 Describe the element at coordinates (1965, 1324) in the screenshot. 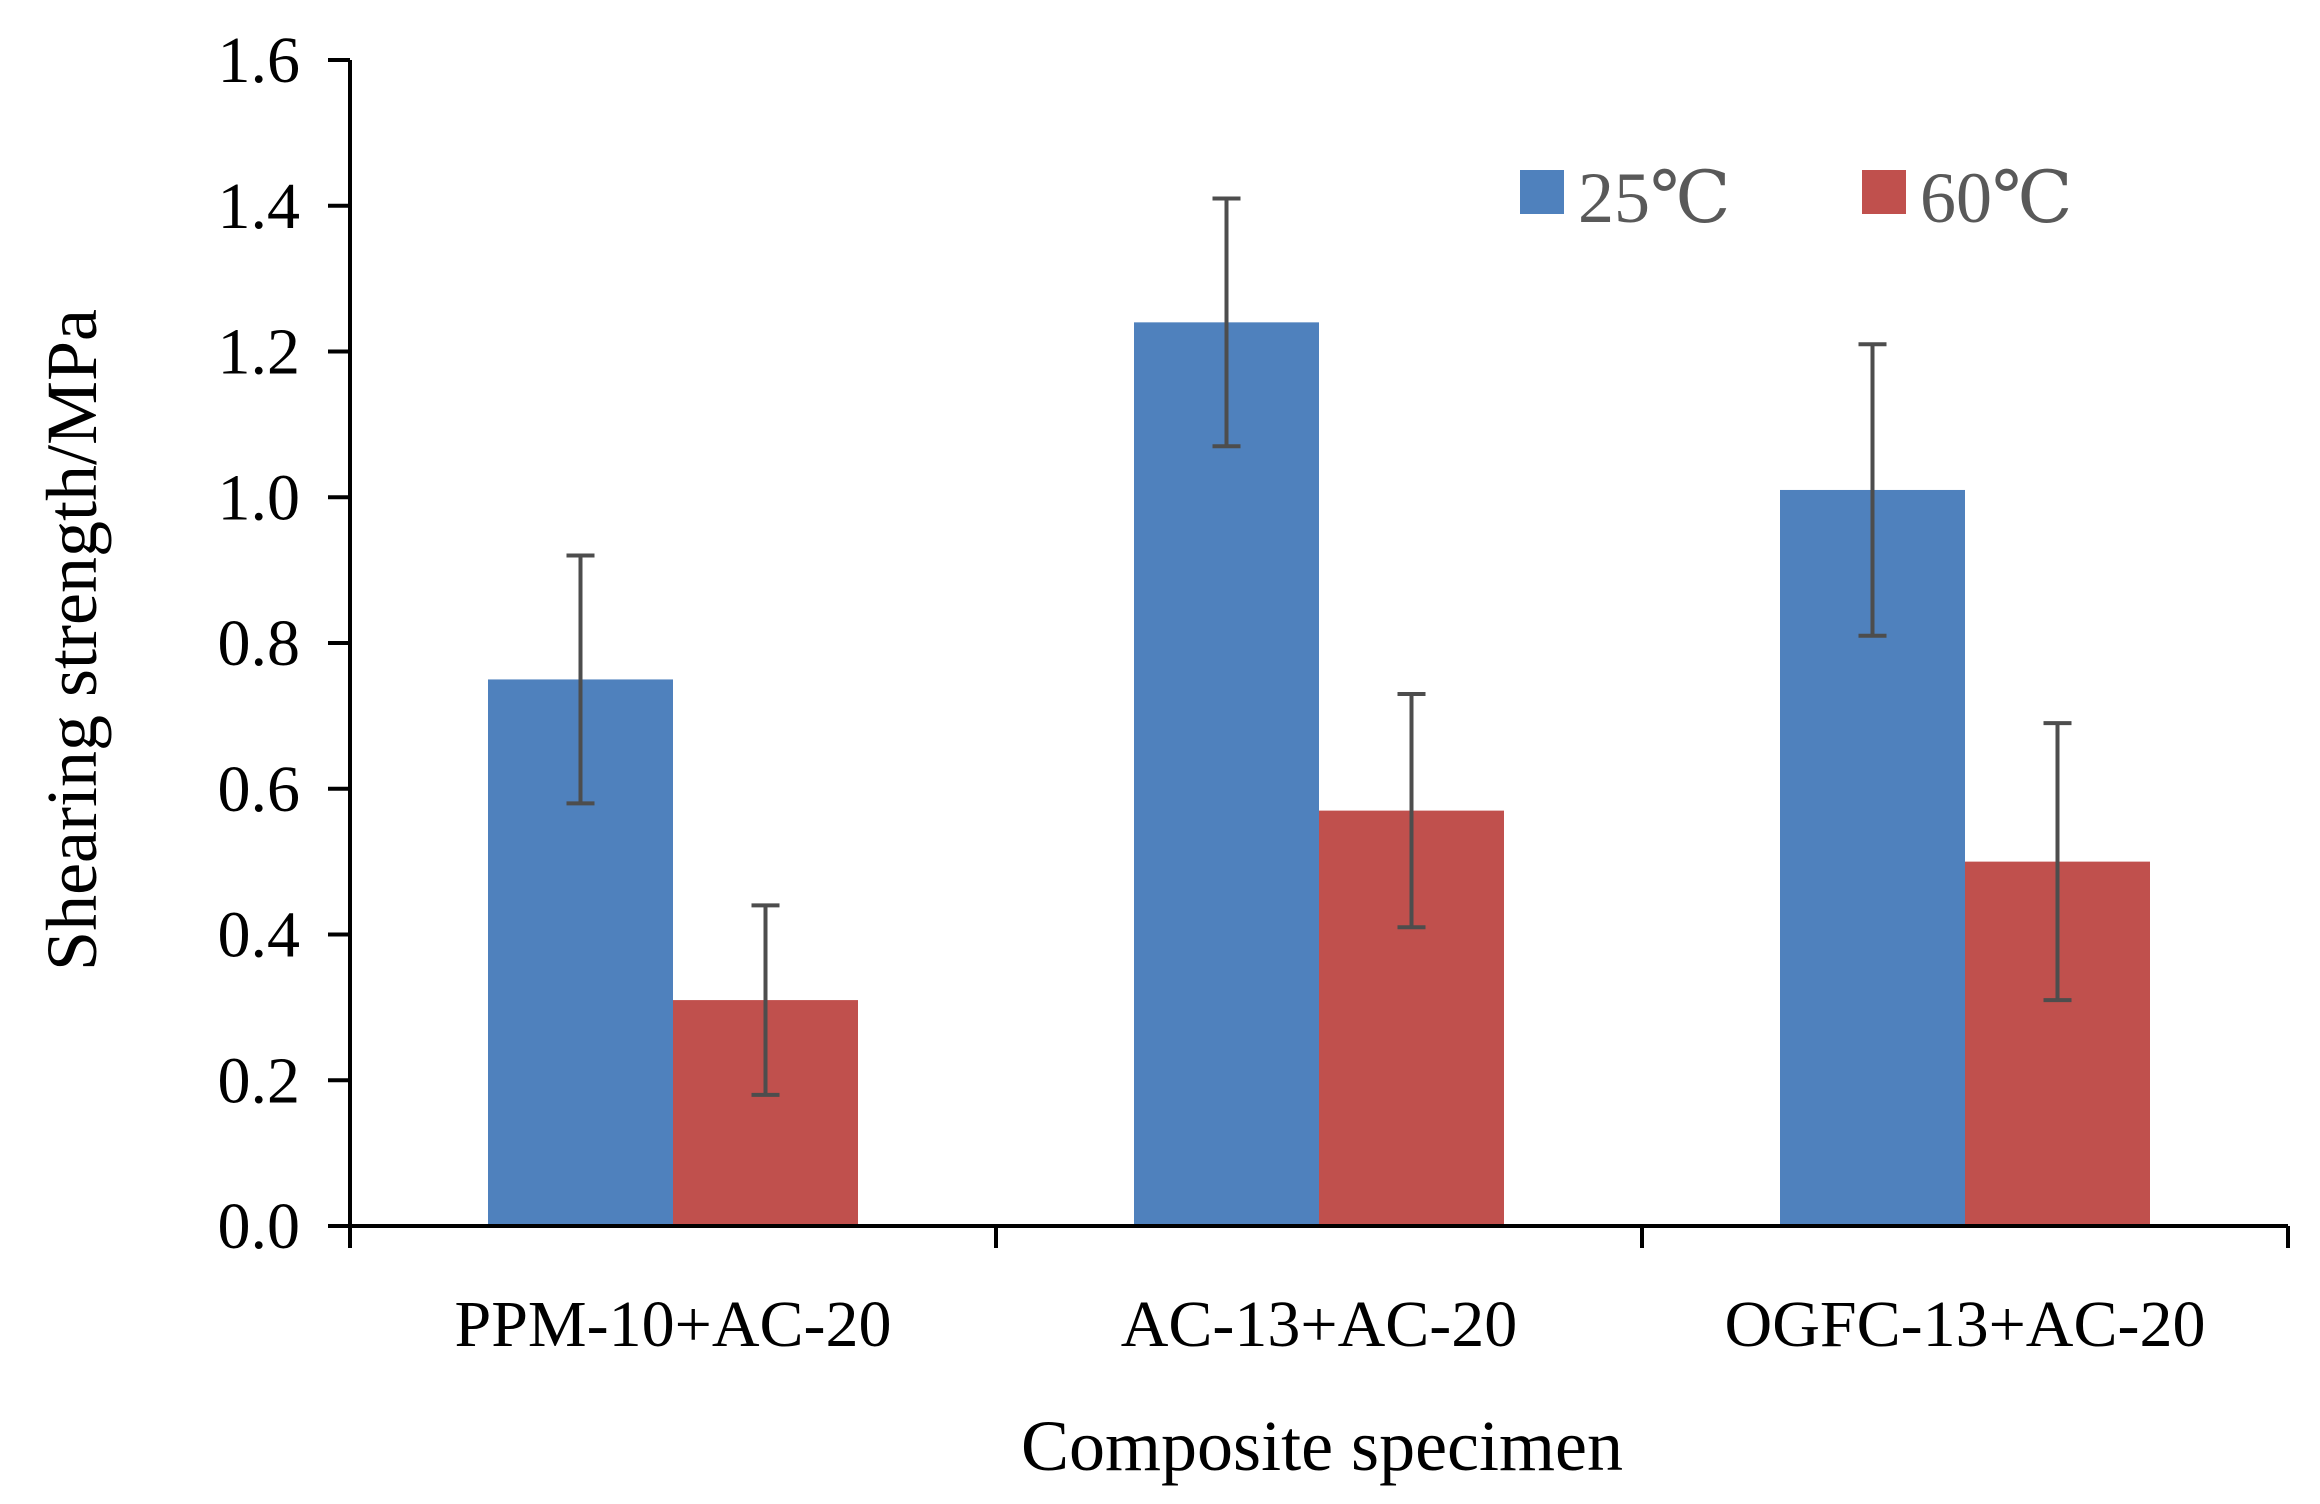

I see `x-category-label: OGFC-13+AC-20` at that location.